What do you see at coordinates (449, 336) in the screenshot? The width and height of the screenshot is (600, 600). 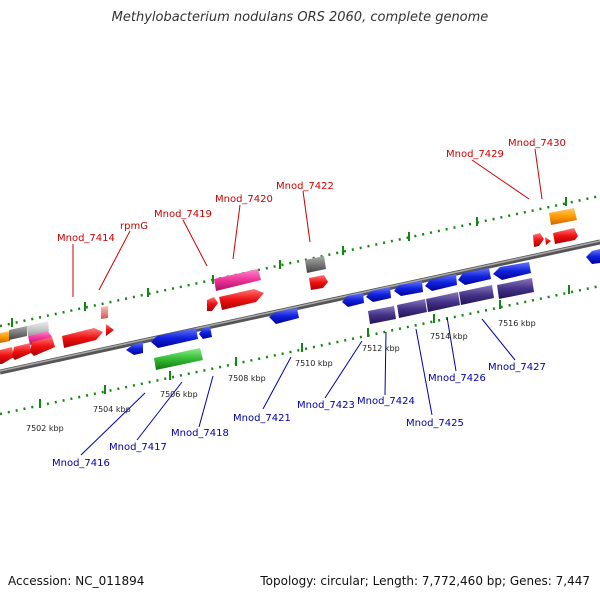 I see `scale-label: 7514 kbp` at bounding box center [449, 336].